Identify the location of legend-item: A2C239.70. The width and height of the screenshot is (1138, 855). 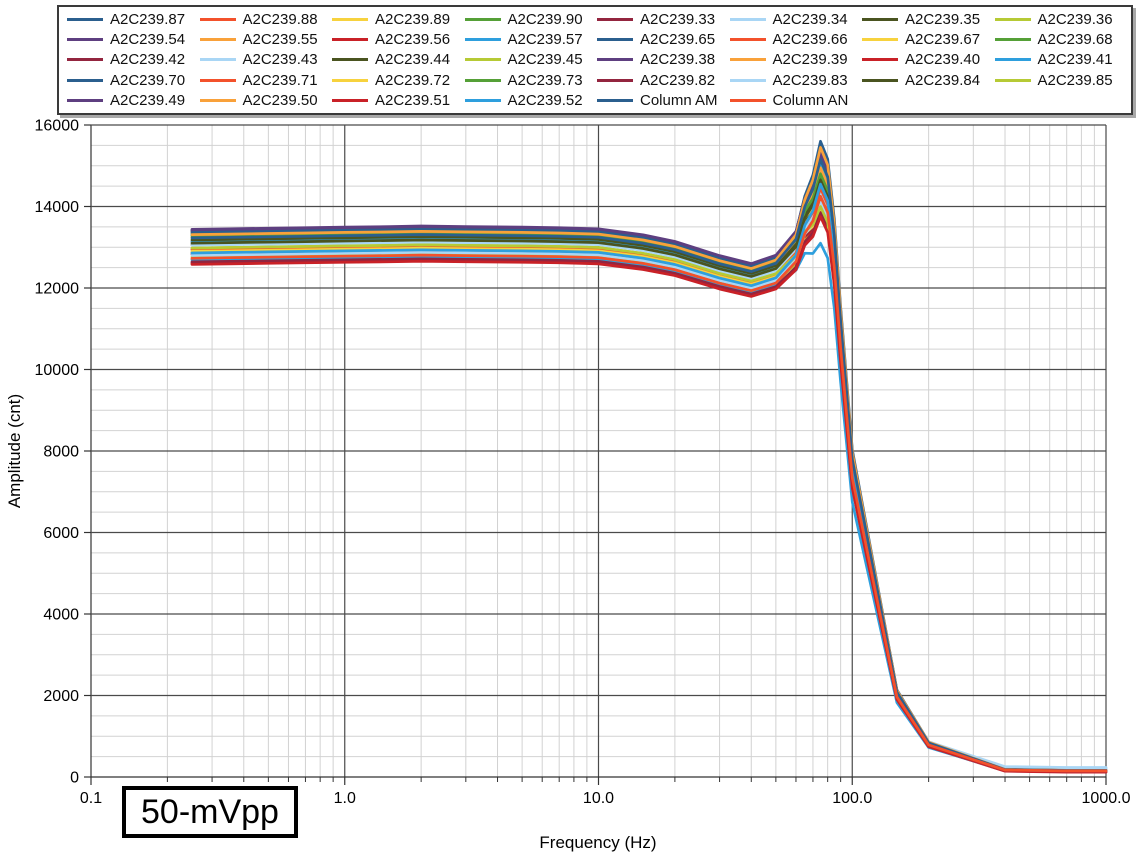
(133, 80).